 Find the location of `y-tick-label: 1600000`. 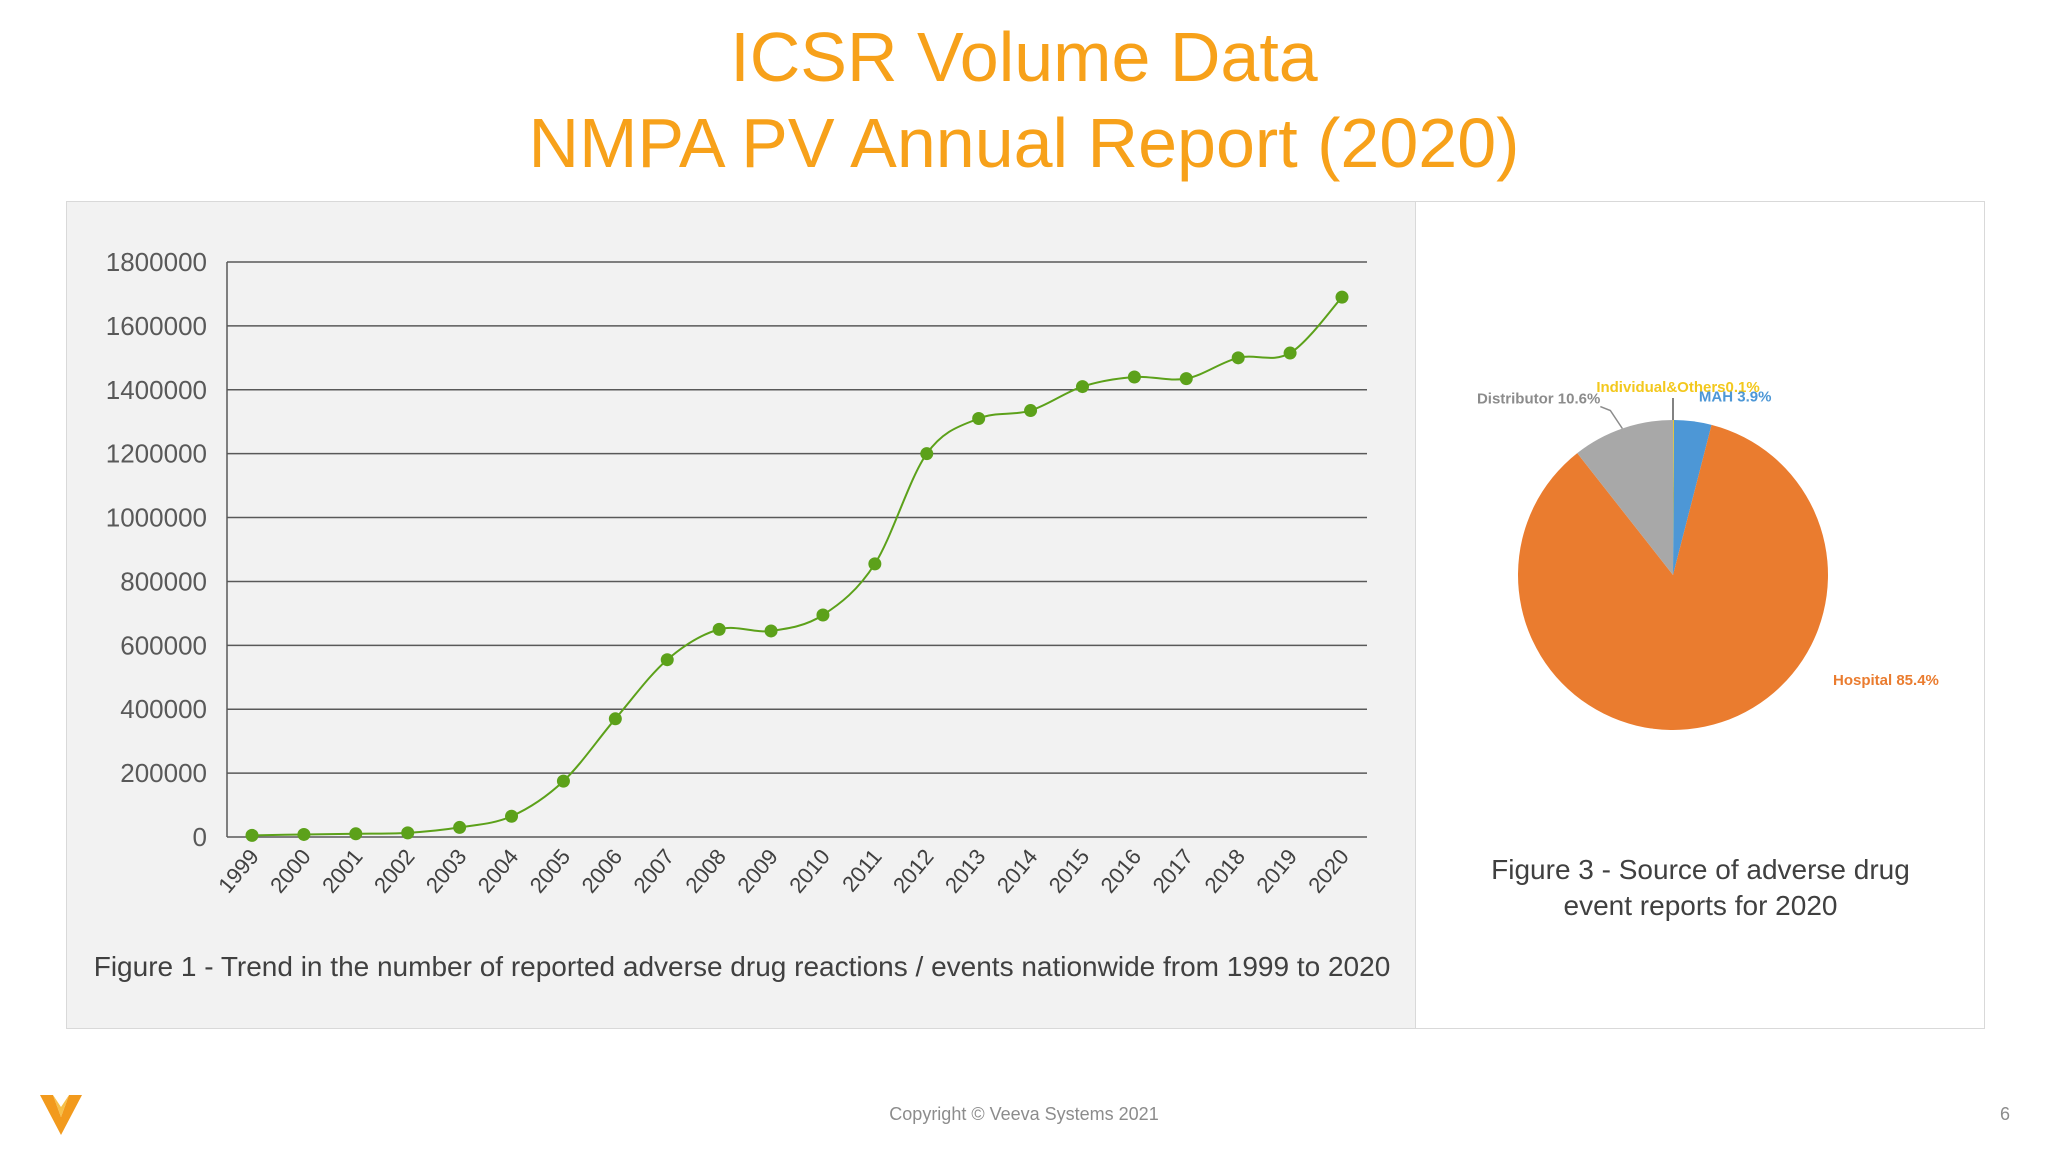

y-tick-label: 1600000 is located at coordinates (156, 326).